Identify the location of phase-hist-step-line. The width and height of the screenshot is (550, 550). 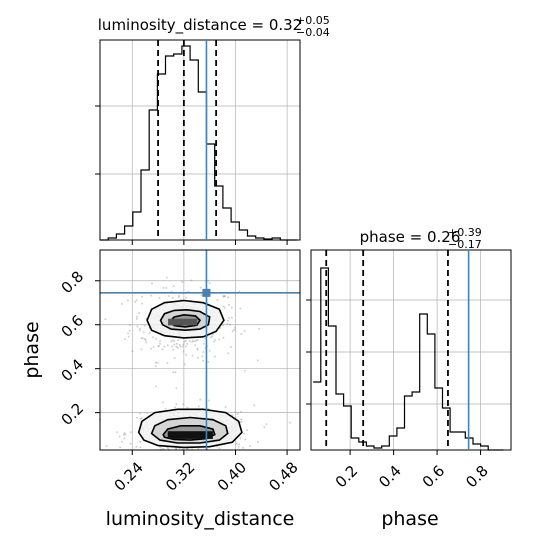
(408, 359).